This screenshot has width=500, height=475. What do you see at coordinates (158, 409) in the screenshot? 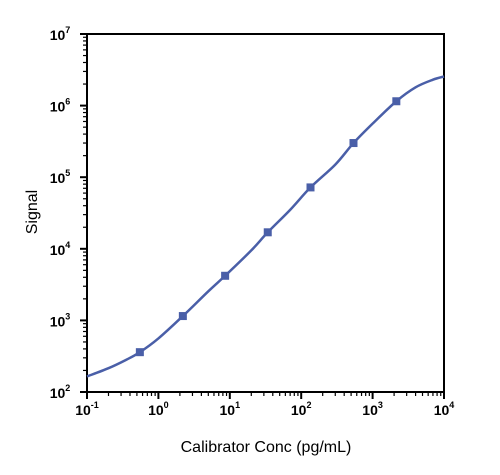
I see `x-tick-label: 10⁰` at bounding box center [158, 409].